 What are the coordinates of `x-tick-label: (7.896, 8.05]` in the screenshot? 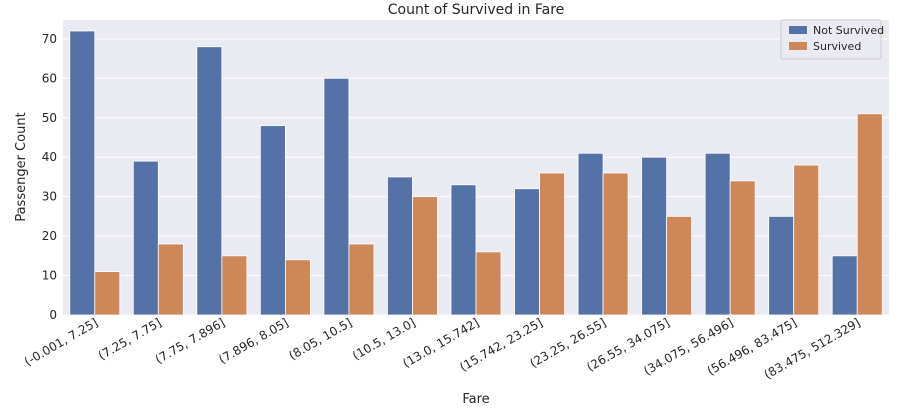 It's located at (253, 340).